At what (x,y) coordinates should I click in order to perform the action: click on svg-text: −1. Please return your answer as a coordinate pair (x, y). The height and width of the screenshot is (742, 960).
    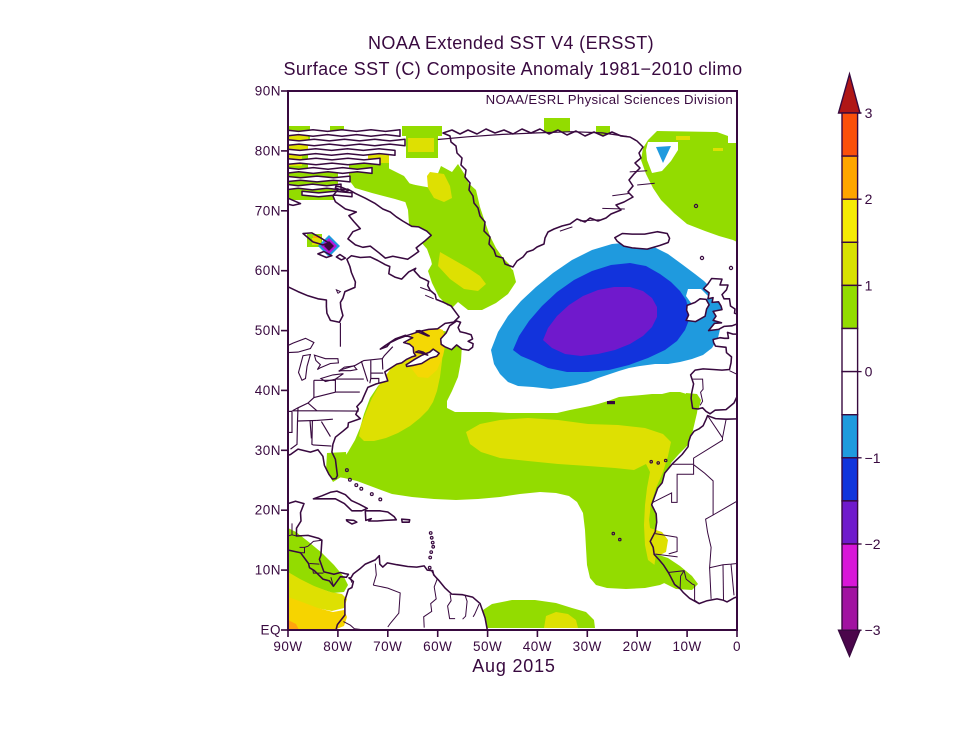
    Looking at the image, I should click on (873, 458).